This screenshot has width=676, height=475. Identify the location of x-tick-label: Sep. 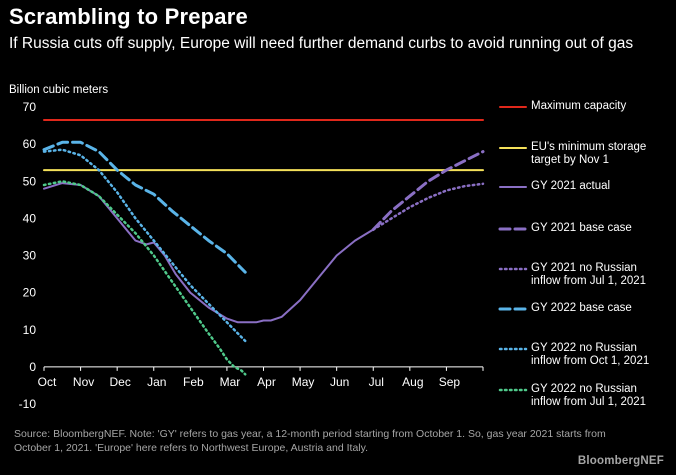
(450, 382).